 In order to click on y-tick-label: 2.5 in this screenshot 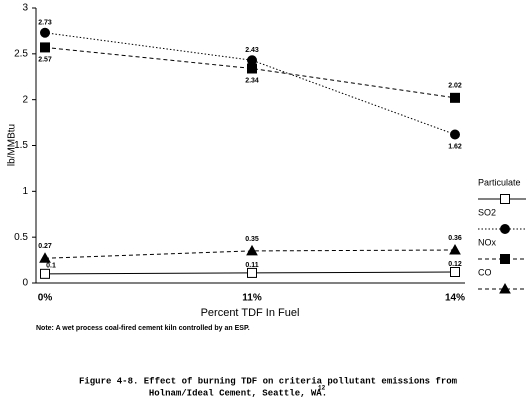, I will do `click(21, 53)`.